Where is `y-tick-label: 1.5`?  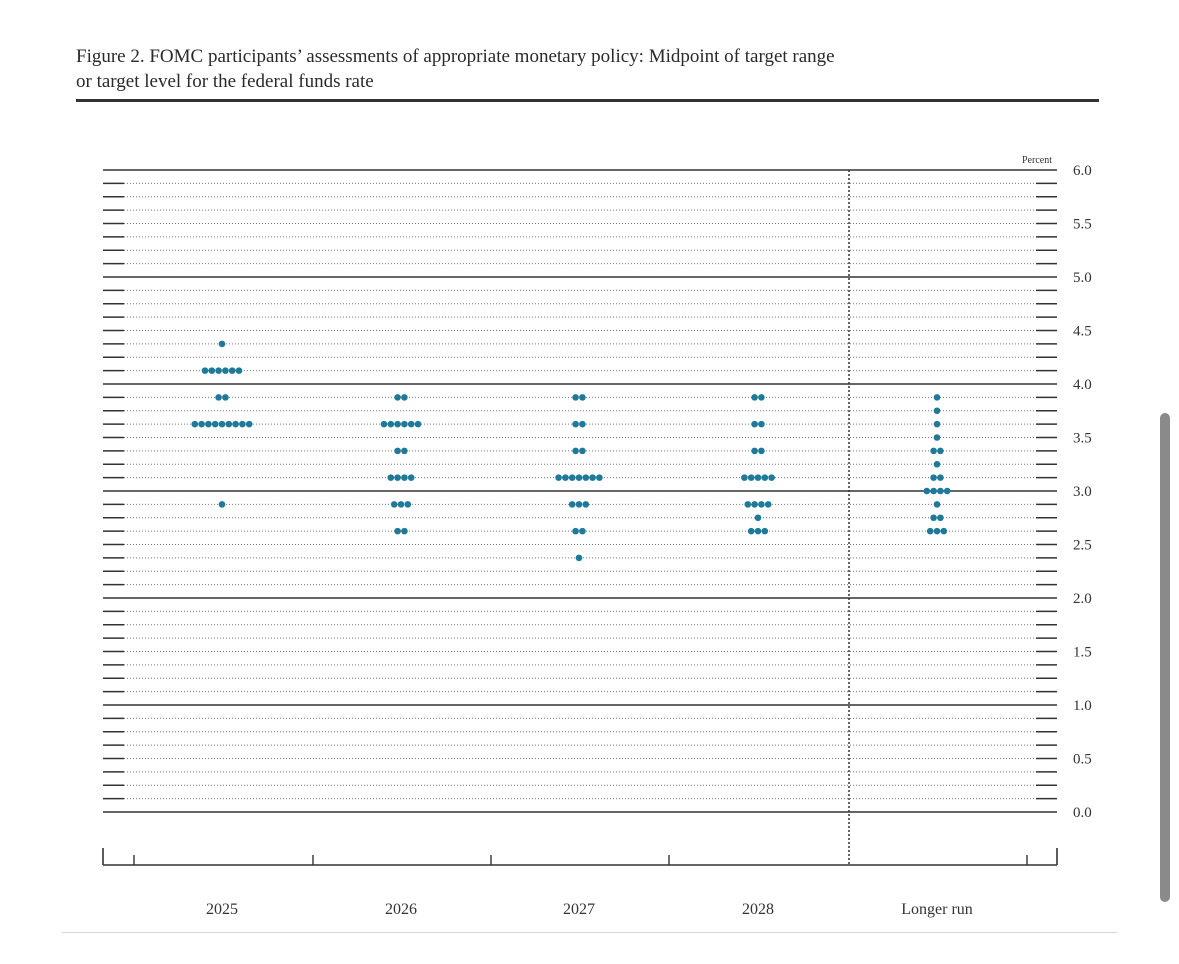 y-tick-label: 1.5 is located at coordinates (1082, 653).